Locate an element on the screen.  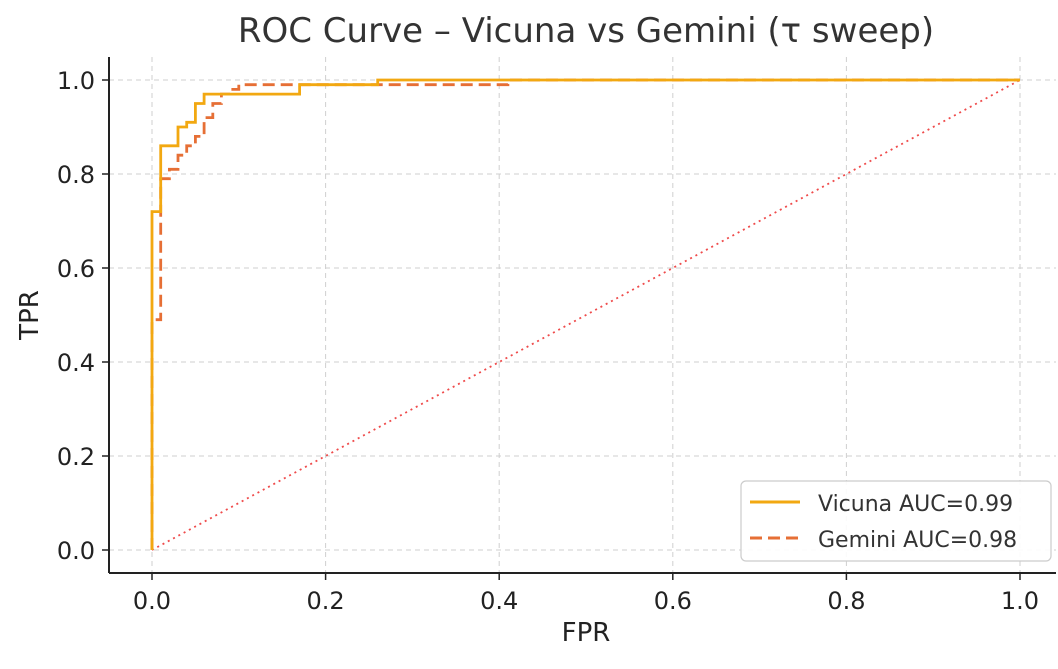
legend-label-gemini: Gemini AUC=0.98 is located at coordinates (917, 540).